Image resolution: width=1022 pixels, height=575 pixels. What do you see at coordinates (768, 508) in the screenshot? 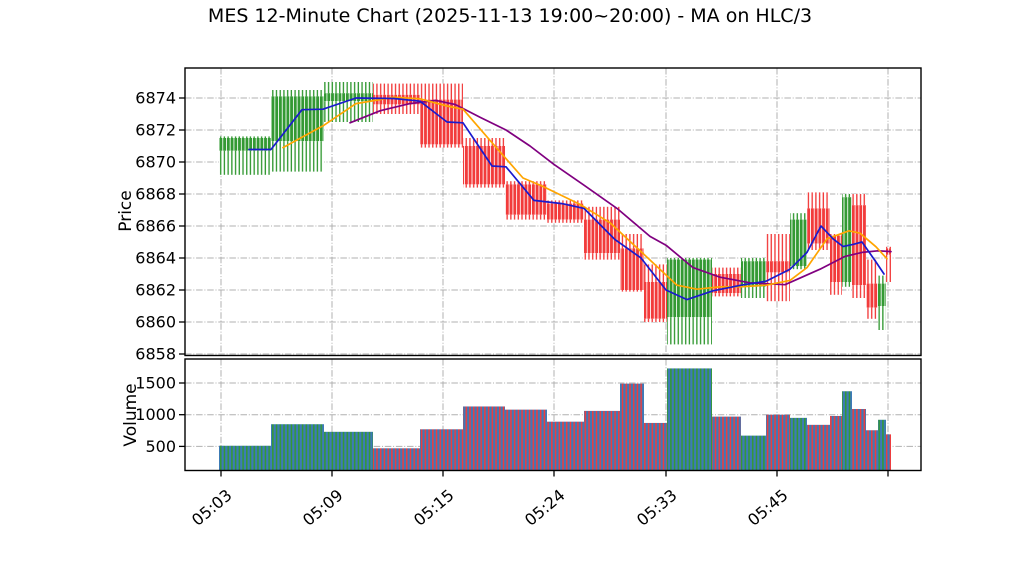
I see `x-tick-label: 05:45` at bounding box center [768, 508].